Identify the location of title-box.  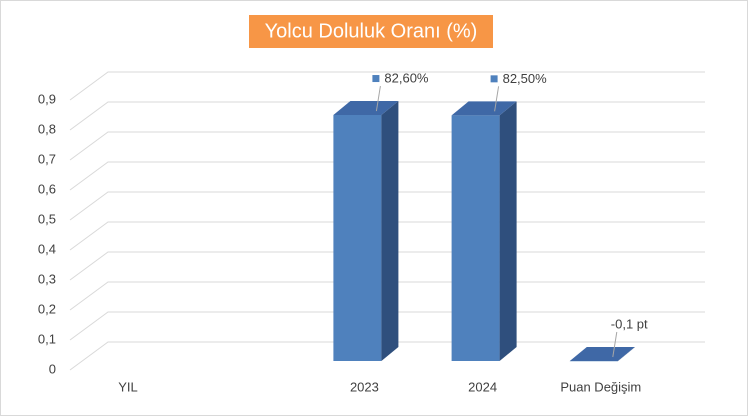
(371, 31).